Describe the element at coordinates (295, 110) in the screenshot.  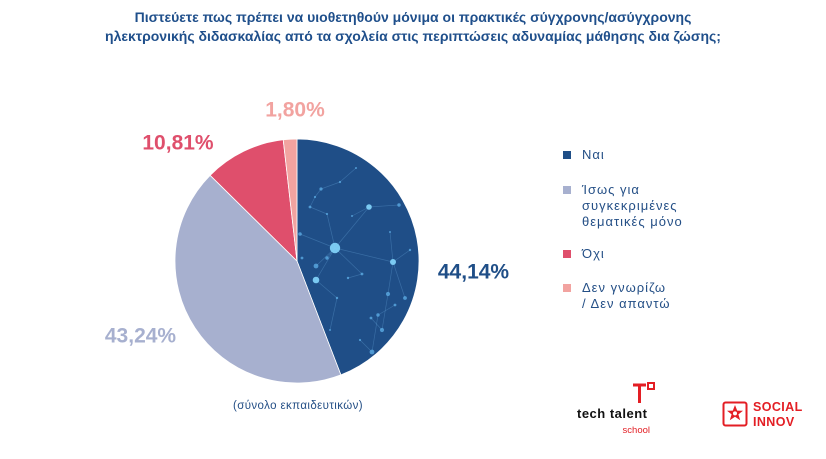
I see `value-label-dont-know: 1,80%` at that location.